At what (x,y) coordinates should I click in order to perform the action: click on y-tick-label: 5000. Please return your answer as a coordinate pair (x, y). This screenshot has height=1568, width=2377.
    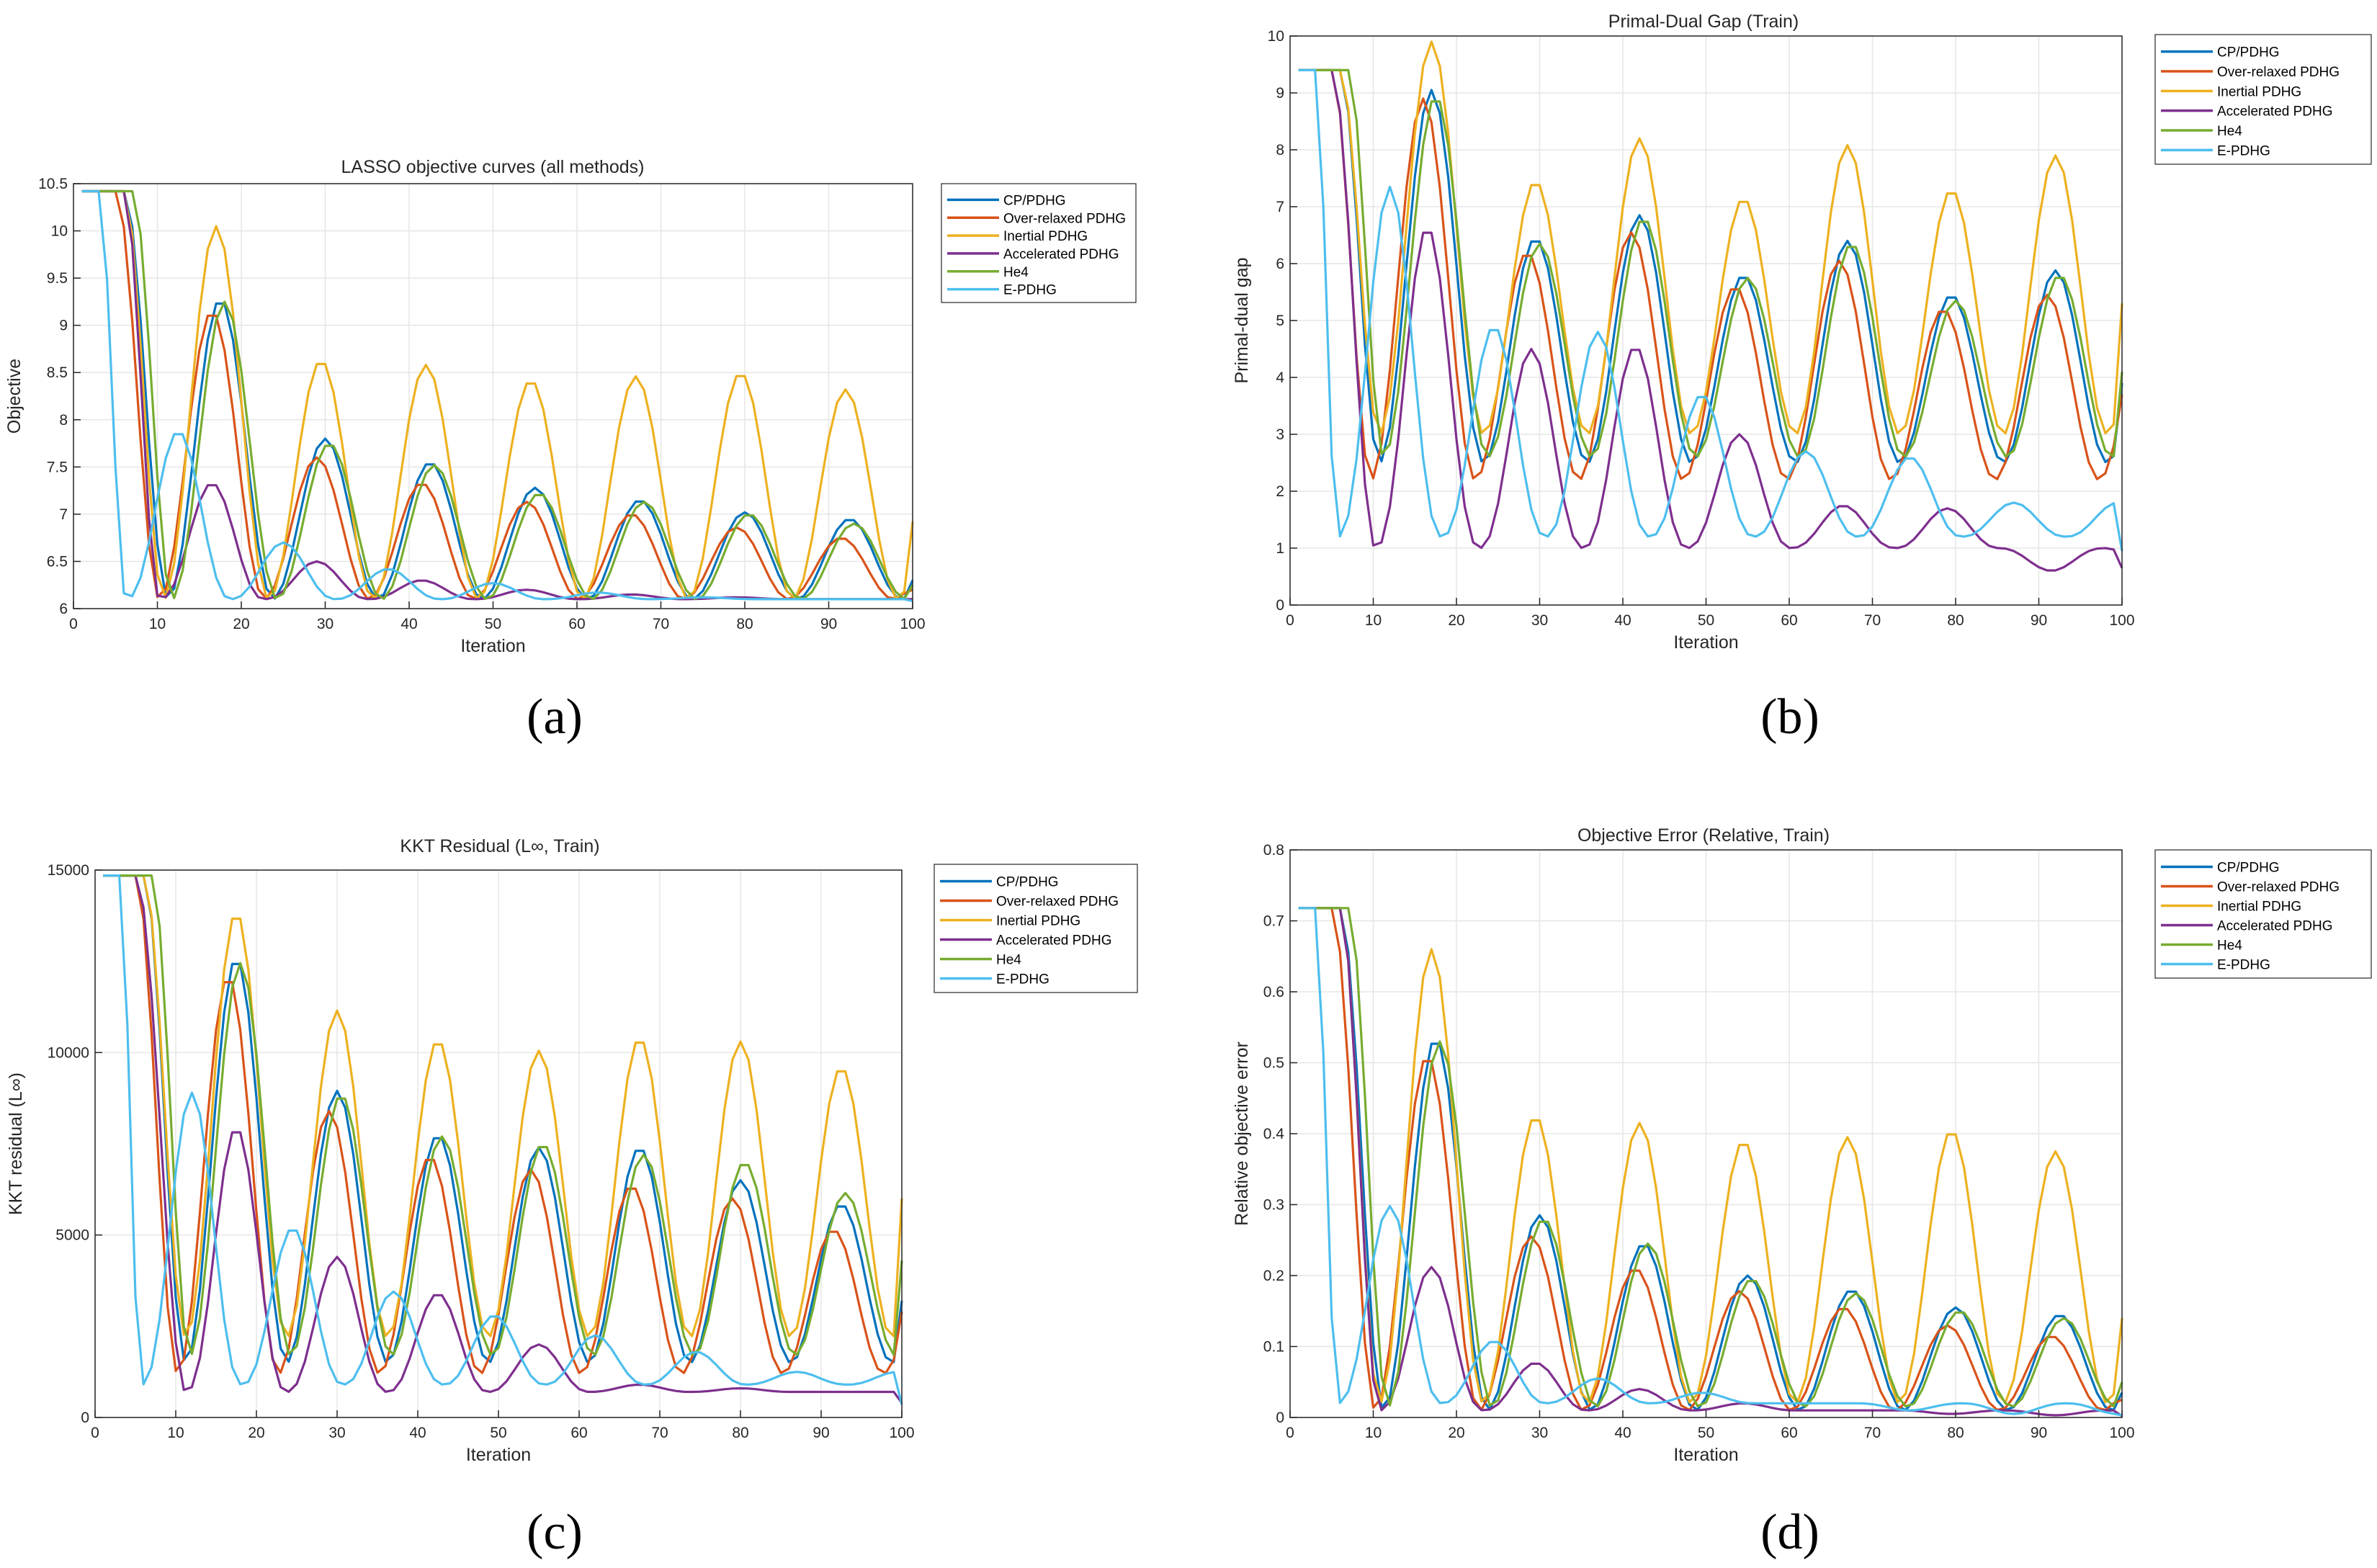
    Looking at the image, I should click on (72, 1235).